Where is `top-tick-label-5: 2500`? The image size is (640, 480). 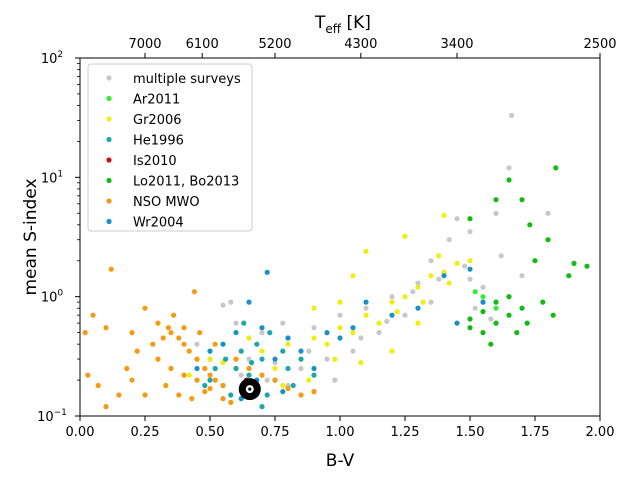 top-tick-label-5: 2500 is located at coordinates (599, 44).